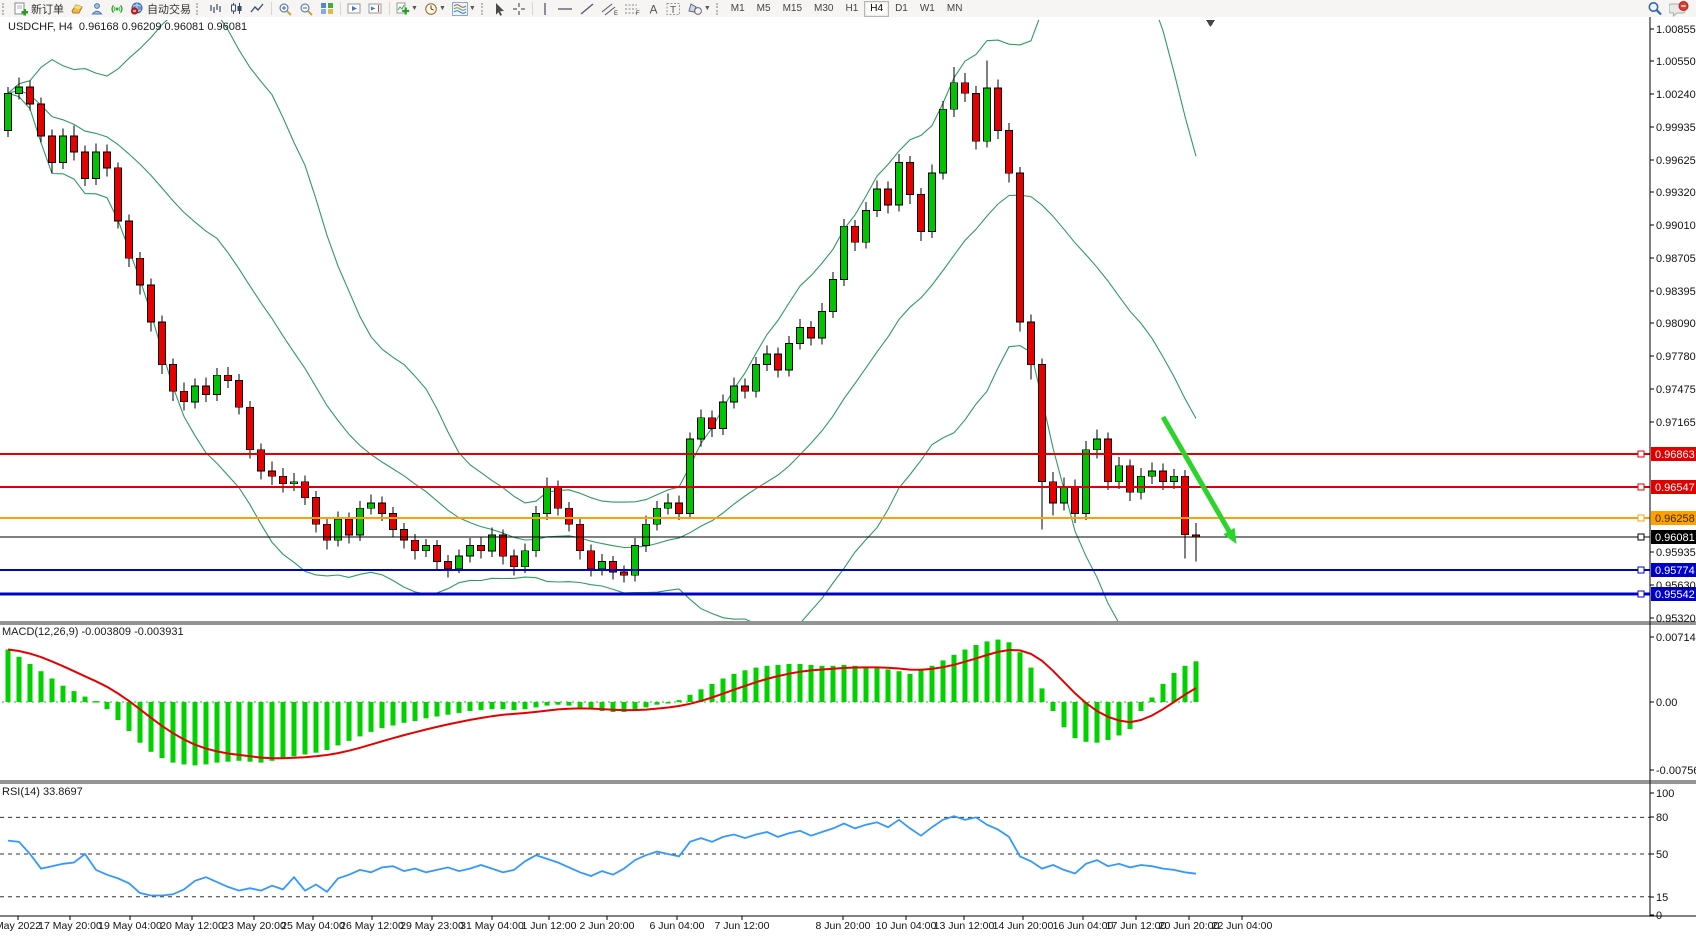 This screenshot has height=939, width=1696. I want to click on templates-button: ▼, so click(464, 8).